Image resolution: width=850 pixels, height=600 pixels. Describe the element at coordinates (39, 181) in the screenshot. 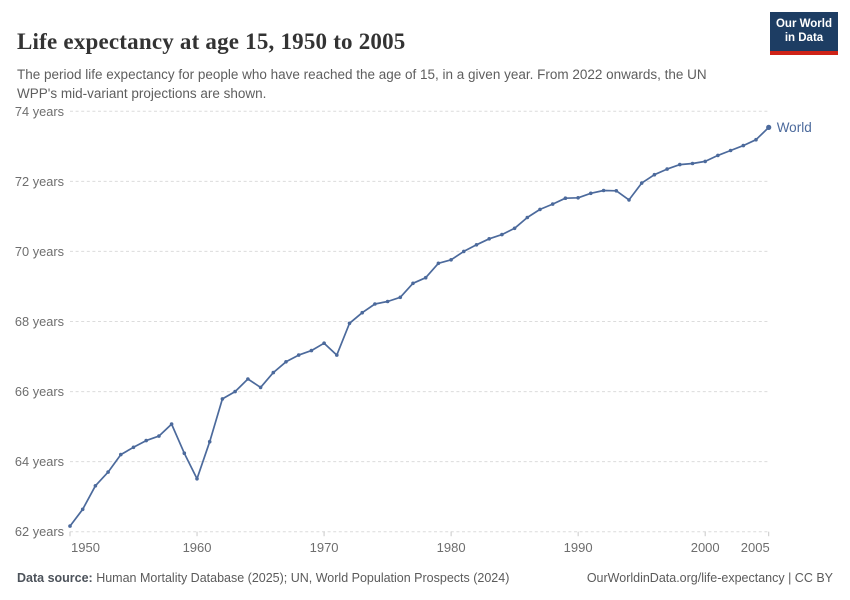

I see `y-axis-tick-label: 72 years` at that location.